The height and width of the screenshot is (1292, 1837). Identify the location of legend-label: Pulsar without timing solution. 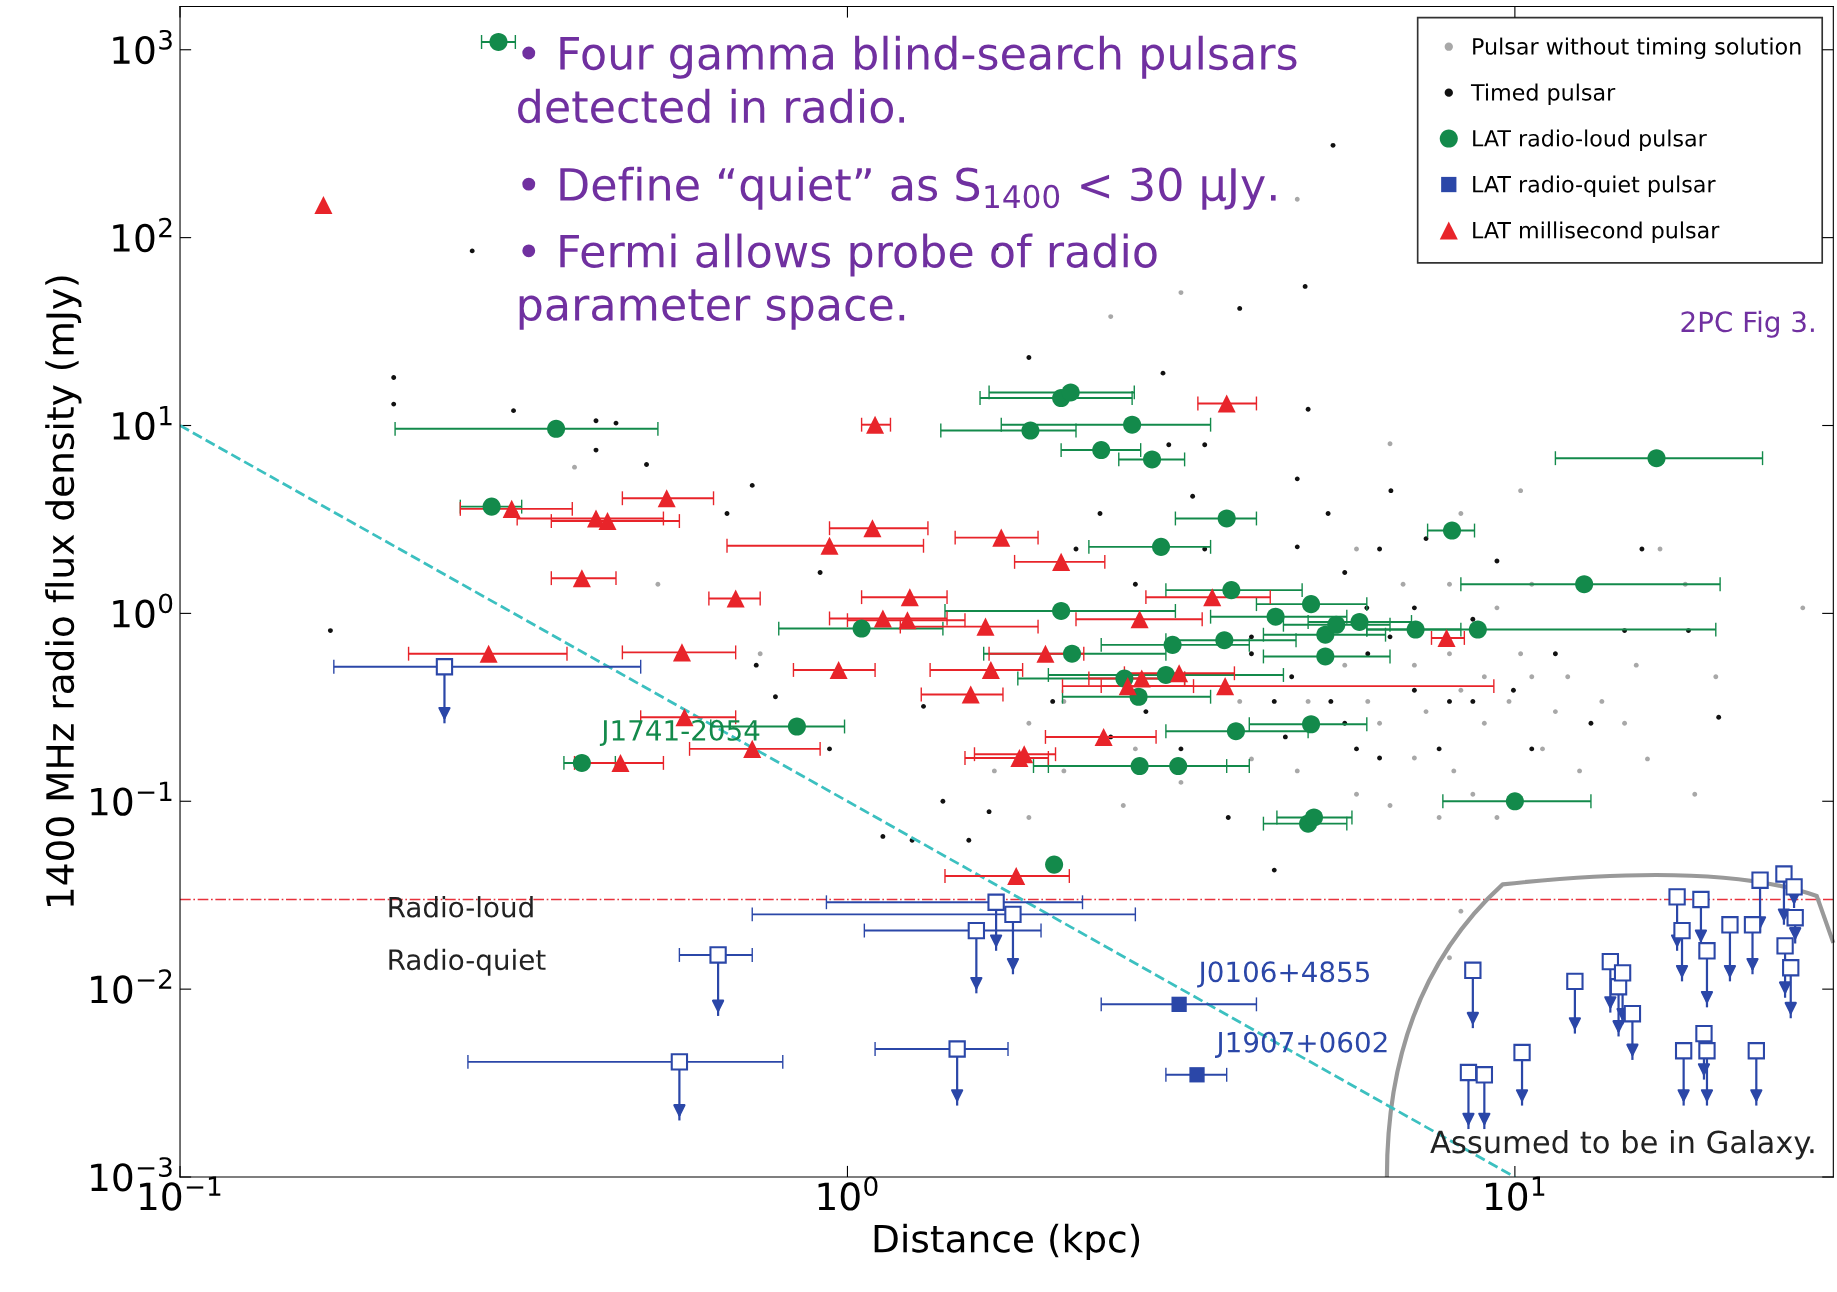
(1637, 48).